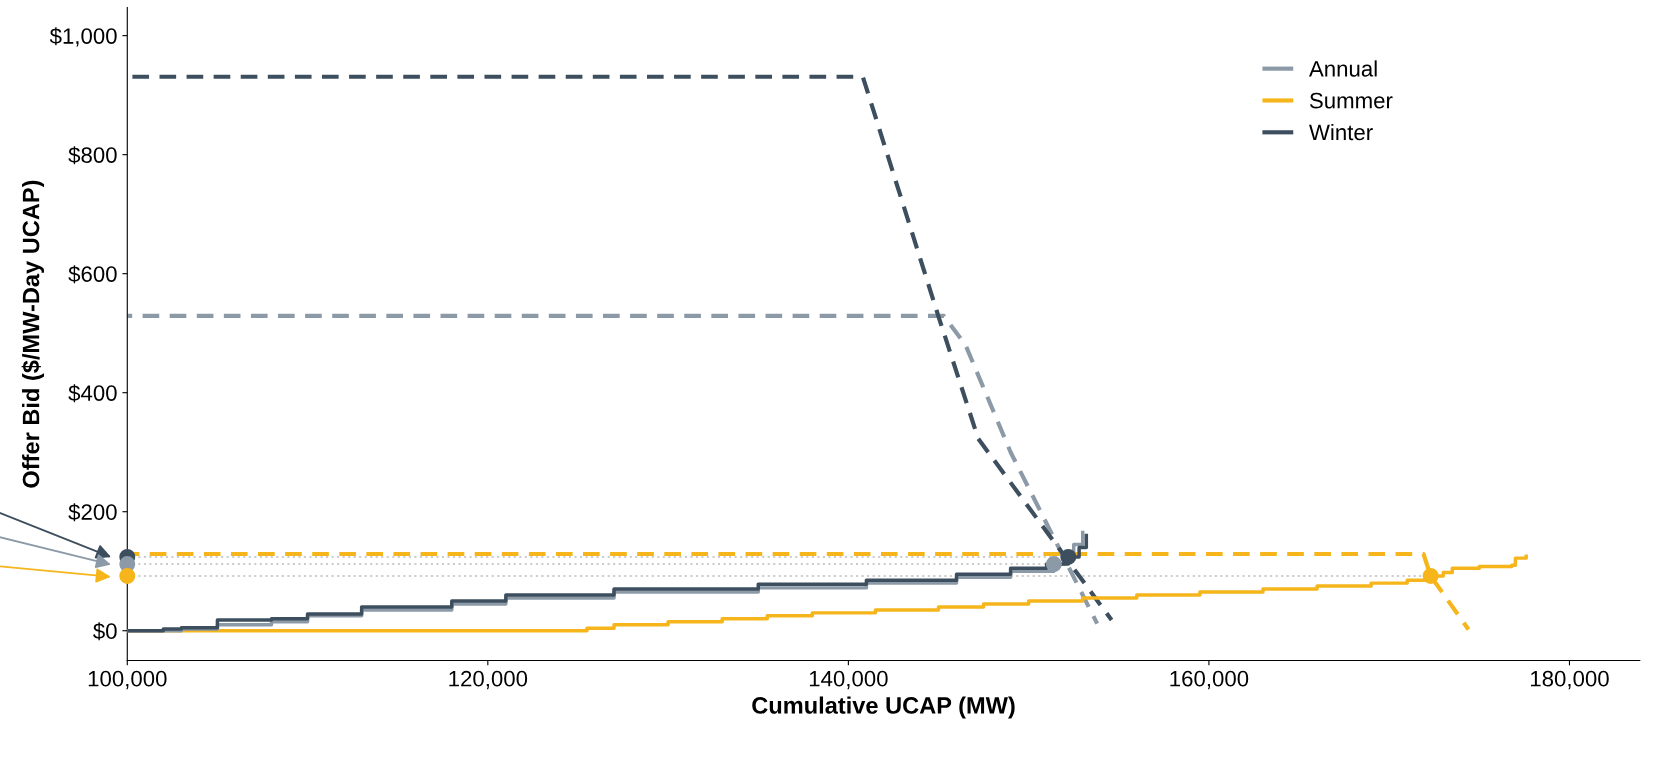 This screenshot has width=1653, height=768. What do you see at coordinates (92, 155) in the screenshot?
I see `y-tick-label: $800` at bounding box center [92, 155].